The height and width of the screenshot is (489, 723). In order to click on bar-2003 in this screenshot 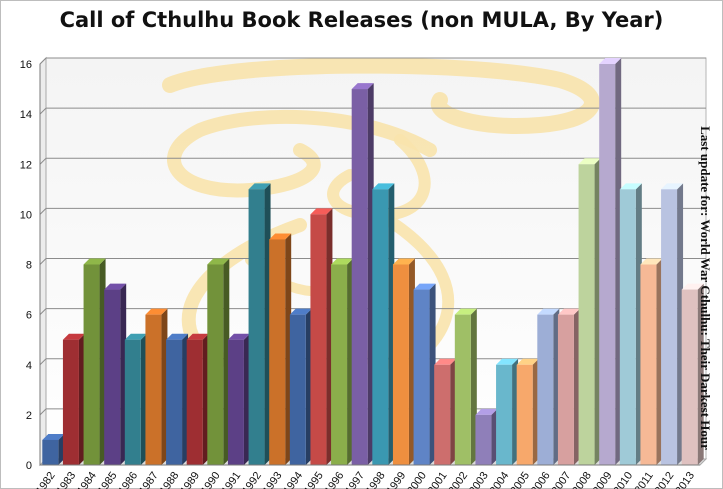, I will do `click(486, 436)`.